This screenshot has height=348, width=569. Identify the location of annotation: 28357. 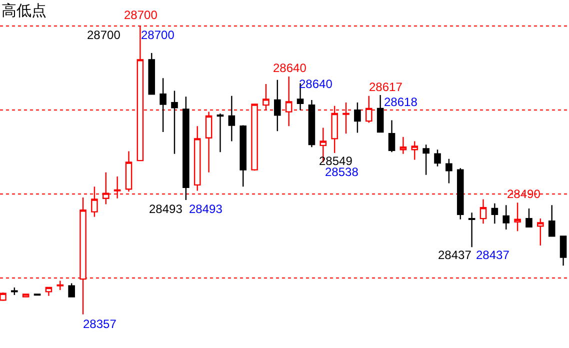
(100, 324).